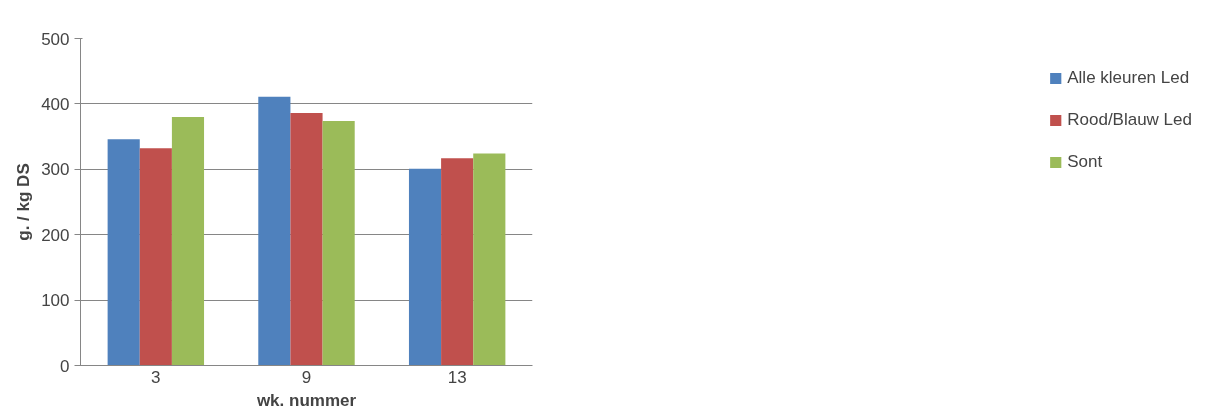 The height and width of the screenshot is (416, 1226). I want to click on legend-label: Rood/Blauw Led, so click(1129, 120).